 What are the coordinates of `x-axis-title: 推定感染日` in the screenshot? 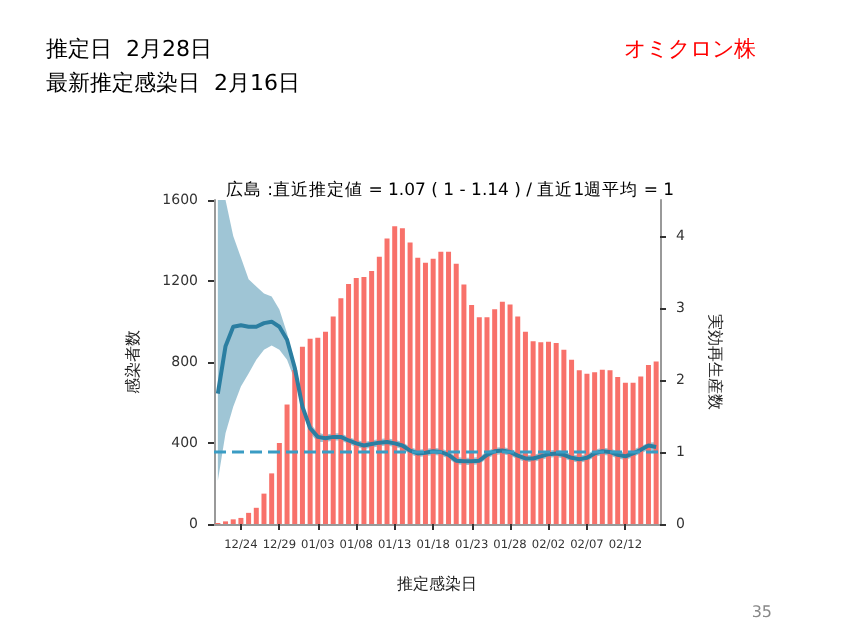 It's located at (437, 584).